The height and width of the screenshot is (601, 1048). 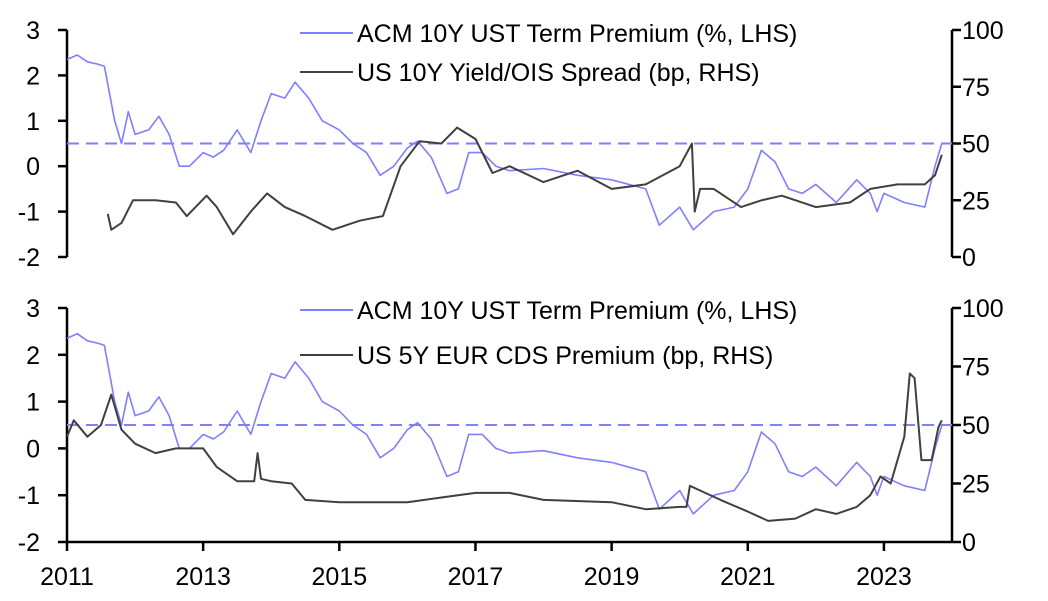 What do you see at coordinates (612, 577) in the screenshot?
I see `x-tick-label: 2019` at bounding box center [612, 577].